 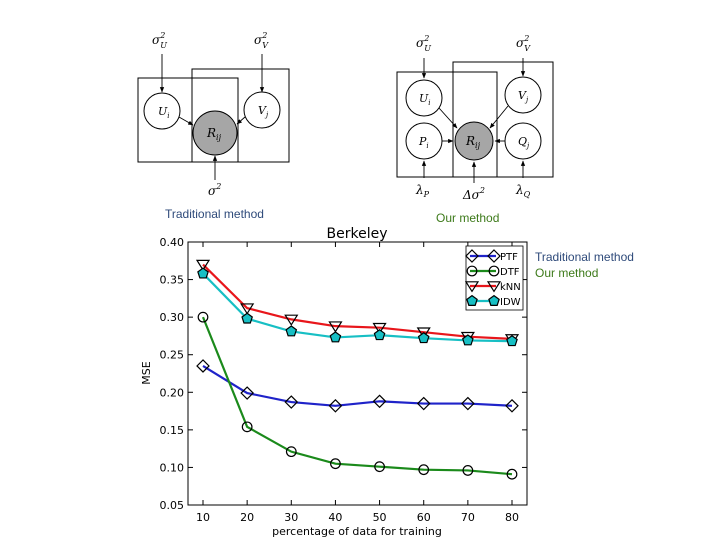 I want to click on side-label-traditional: Traditional method, so click(x=584, y=257).